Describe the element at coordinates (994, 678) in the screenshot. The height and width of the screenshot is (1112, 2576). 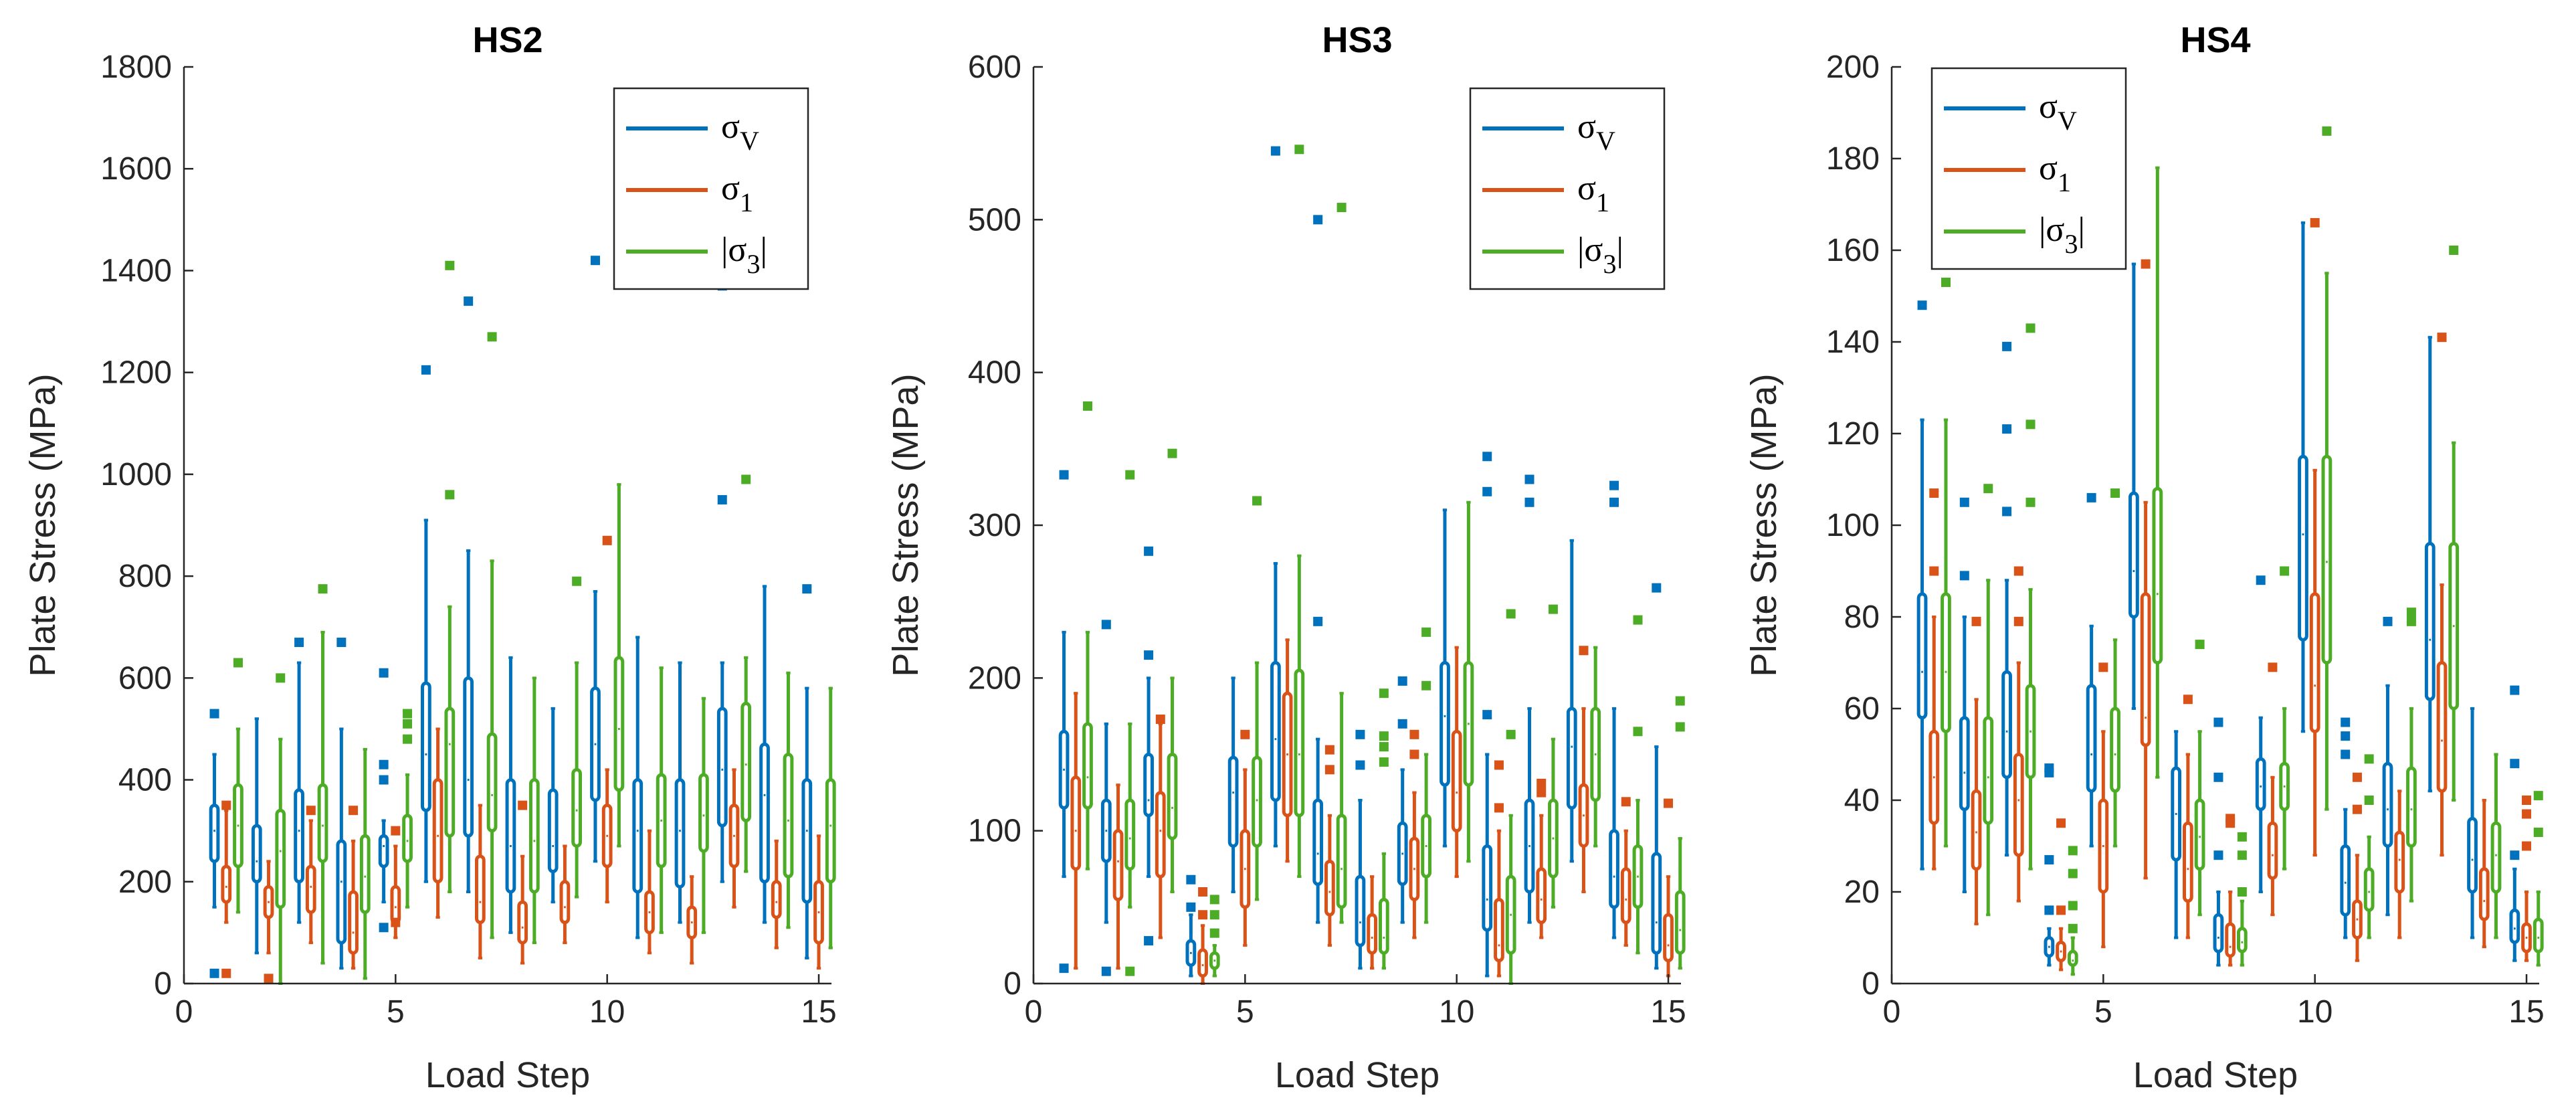
I see `y-tick-label: 200` at that location.